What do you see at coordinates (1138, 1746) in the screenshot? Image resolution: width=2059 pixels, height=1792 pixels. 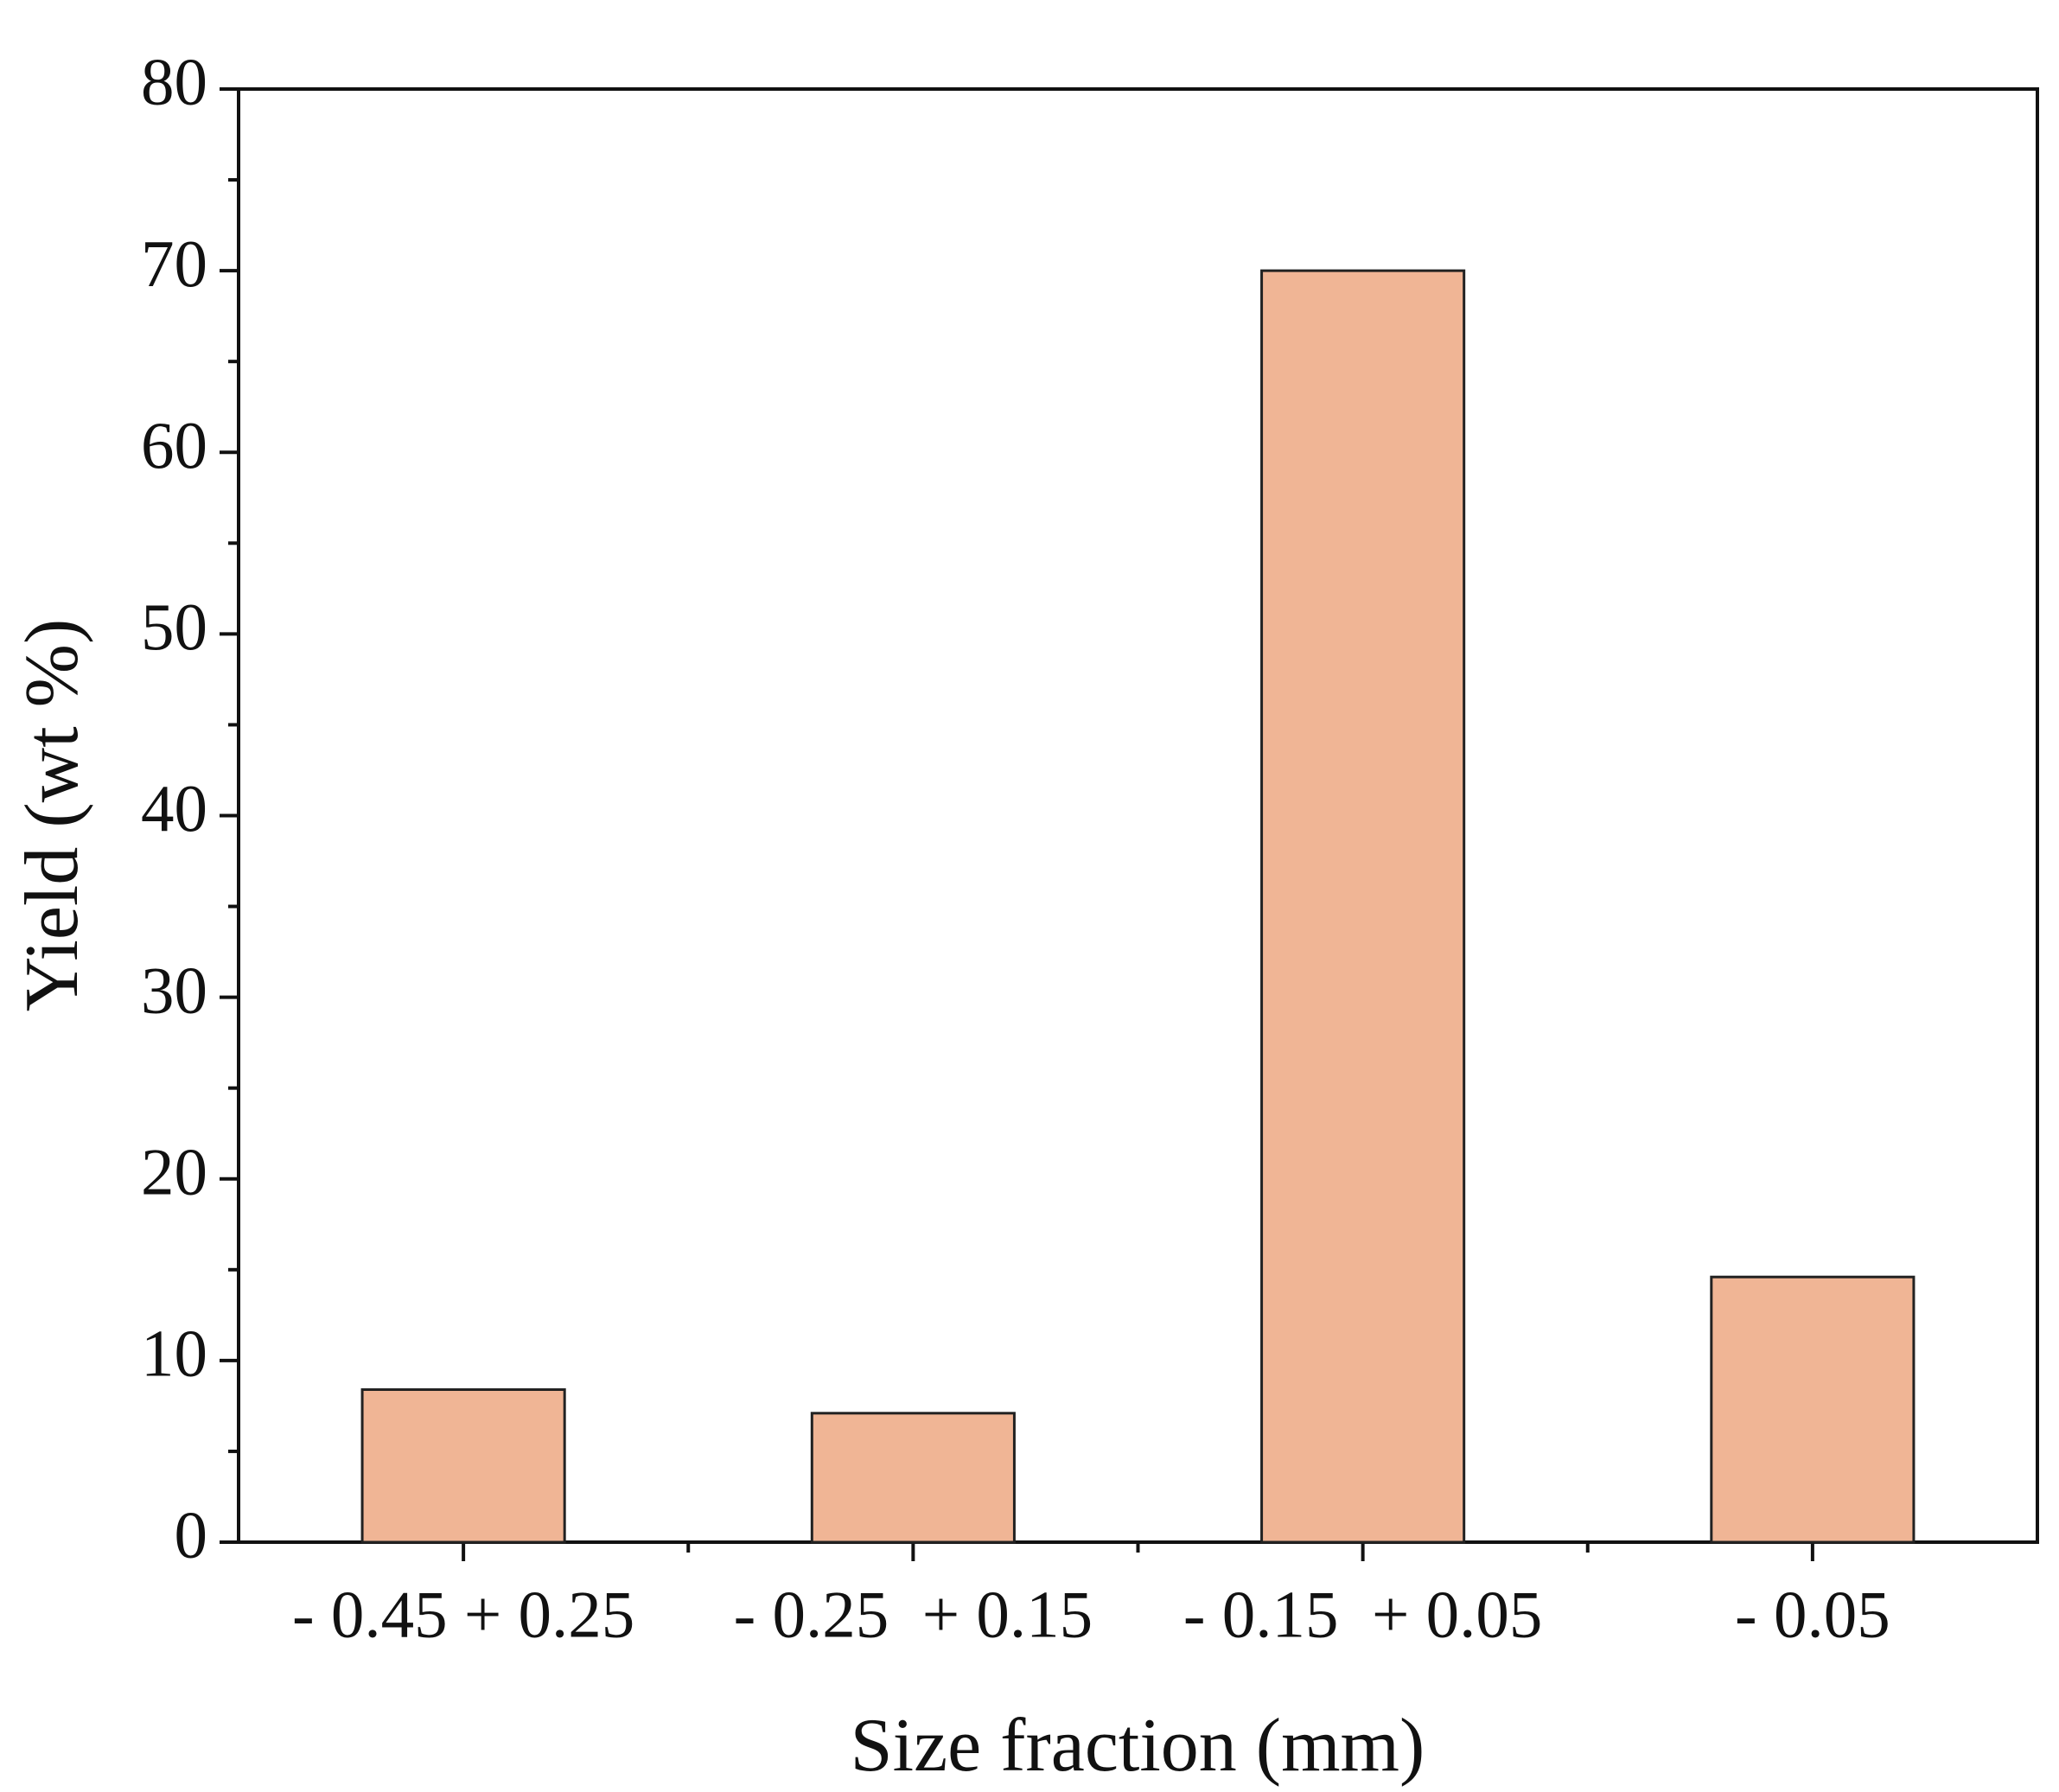 I see `x-axis-title: Size fraction (mm)` at bounding box center [1138, 1746].